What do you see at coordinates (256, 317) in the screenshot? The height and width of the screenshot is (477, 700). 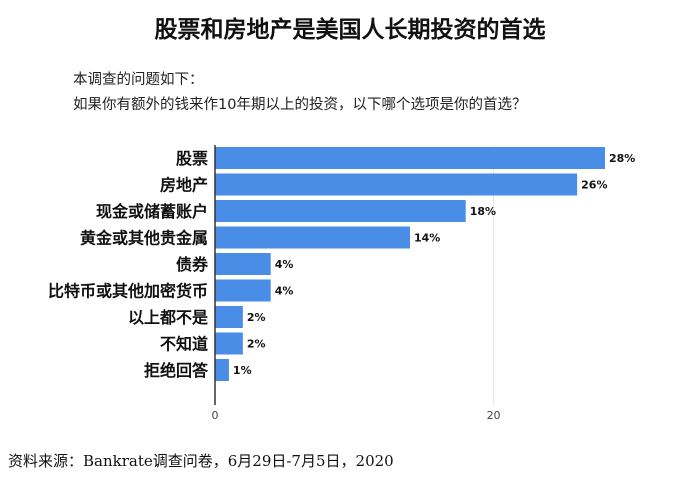 I see `value-label-6: 2%` at bounding box center [256, 317].